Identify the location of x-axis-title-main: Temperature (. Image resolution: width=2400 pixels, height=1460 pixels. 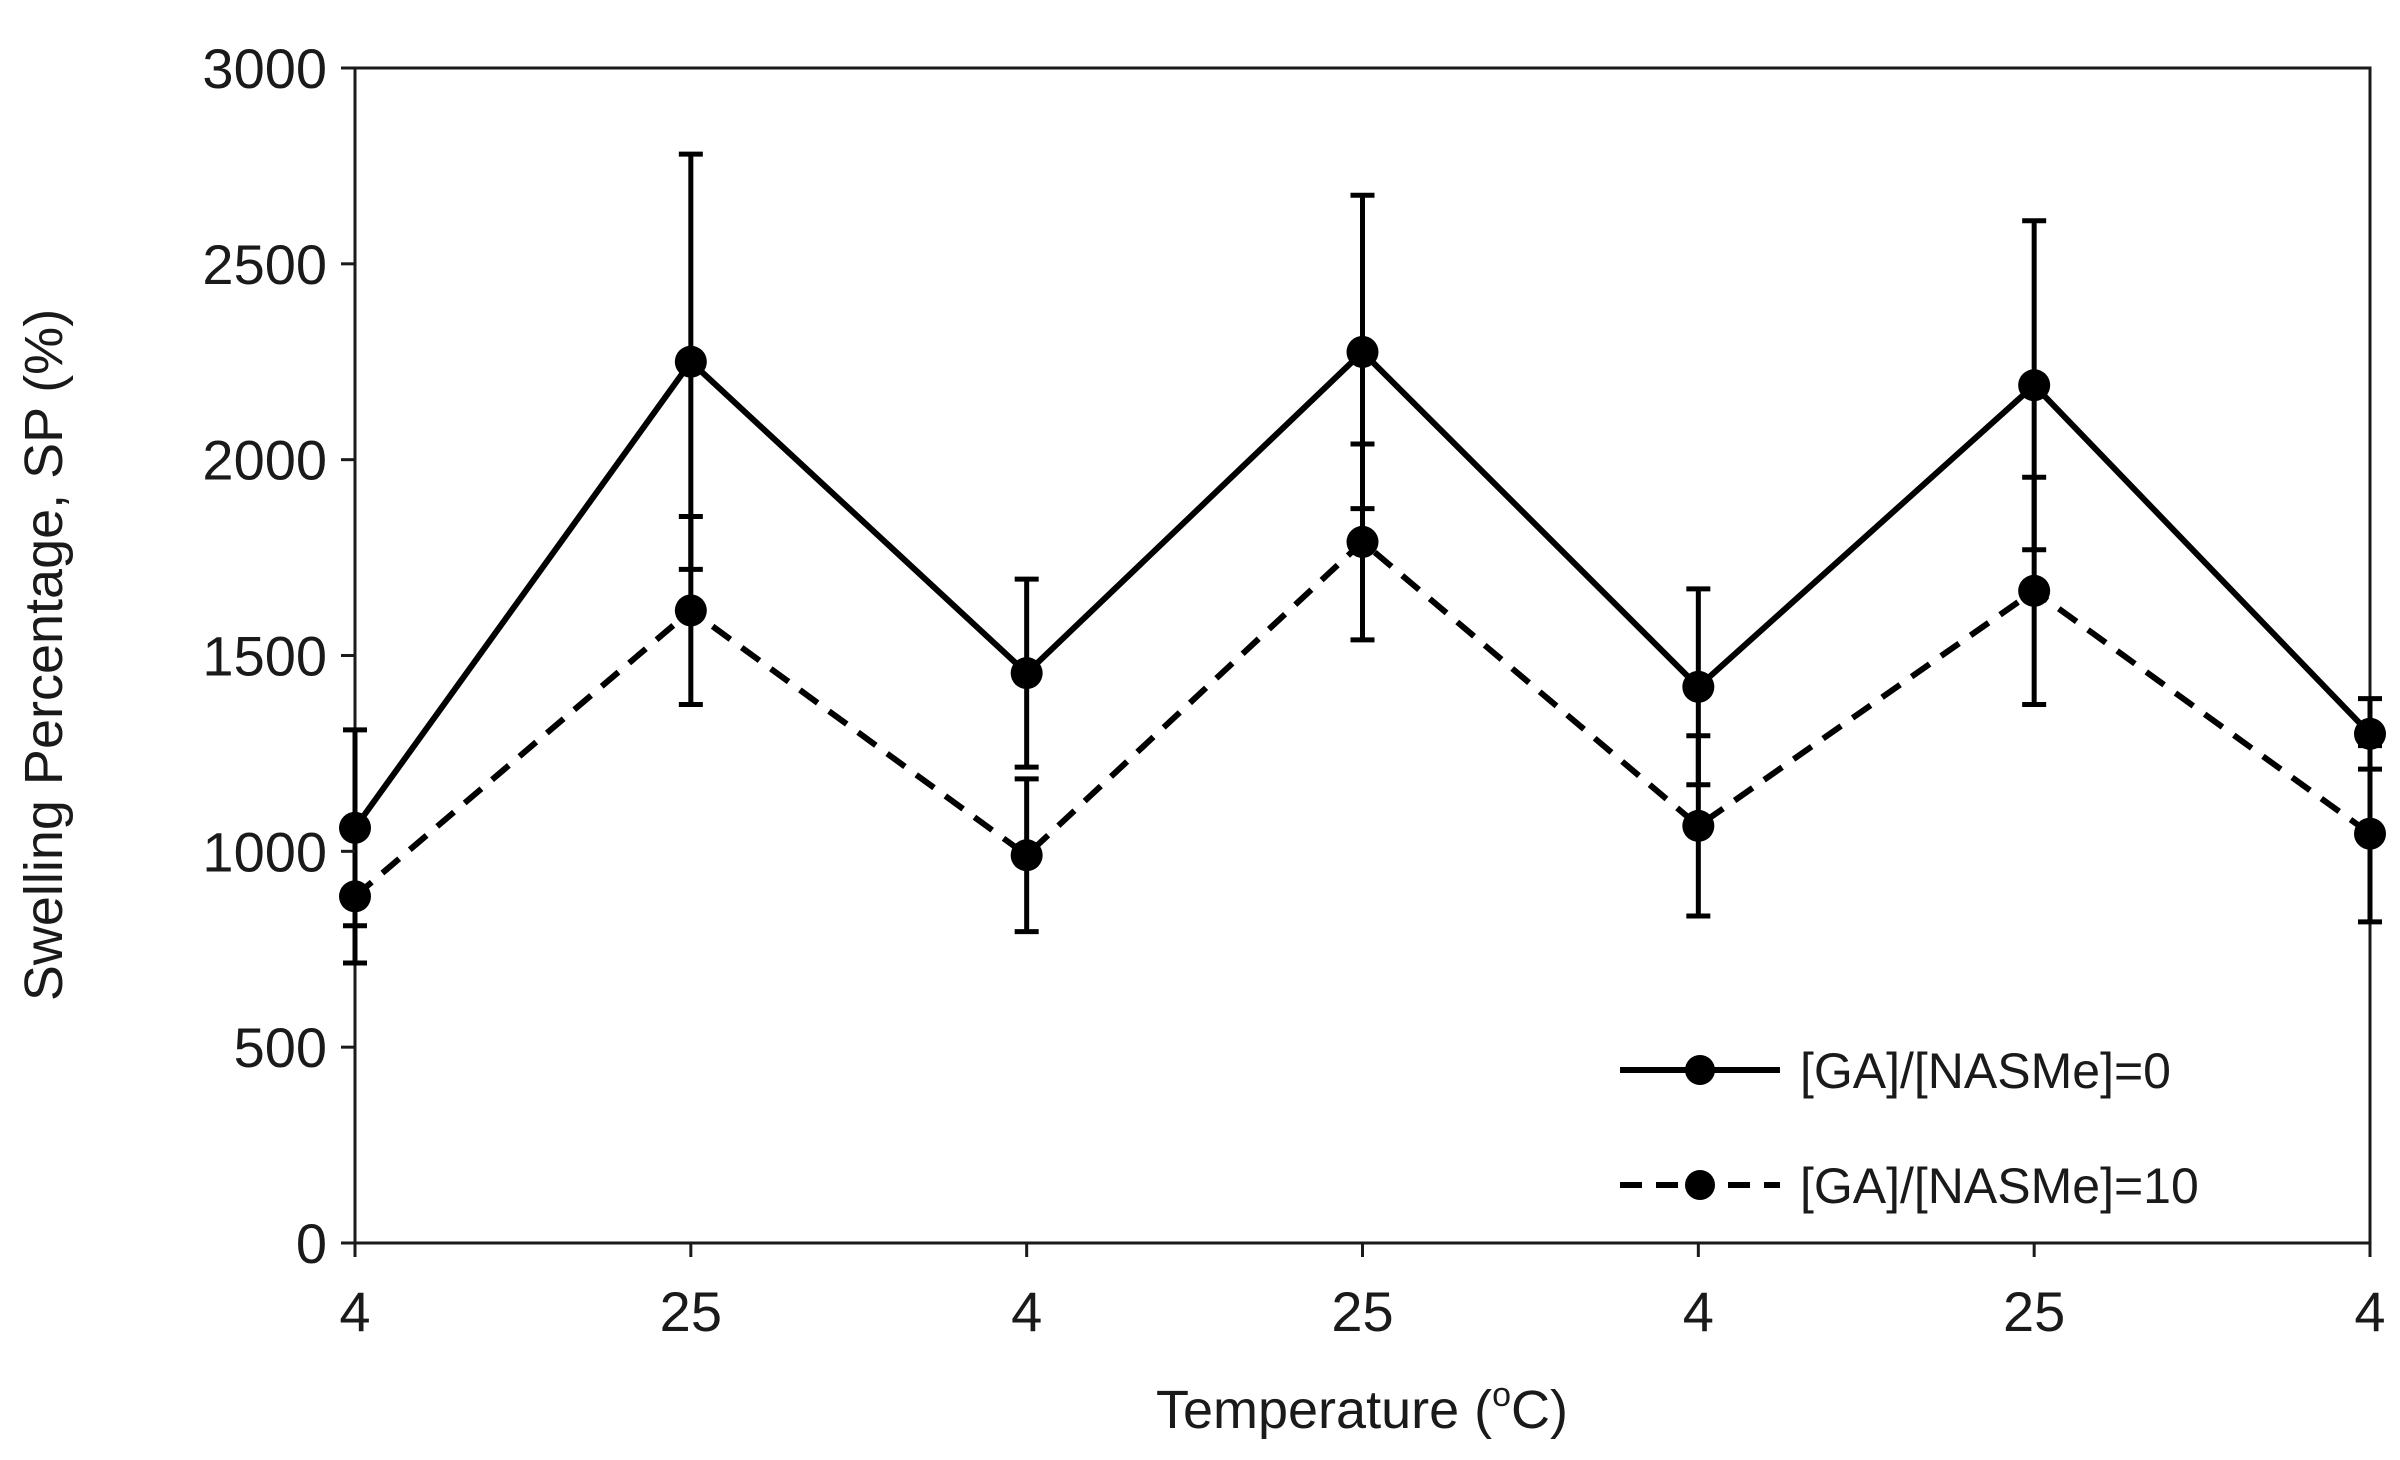
(1324, 1410).